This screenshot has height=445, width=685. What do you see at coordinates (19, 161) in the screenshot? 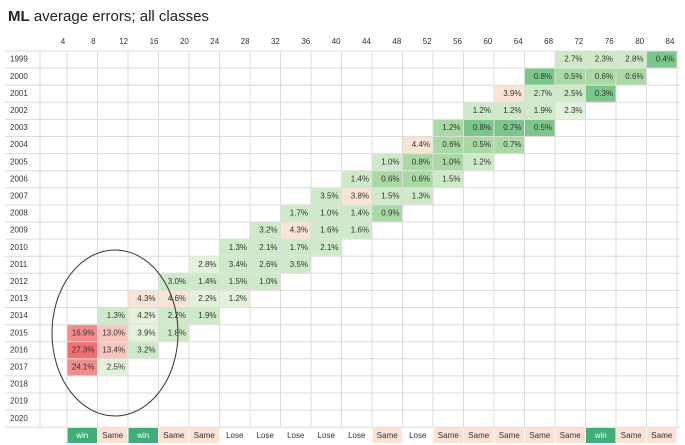
I see `year-label: 2005` at bounding box center [19, 161].